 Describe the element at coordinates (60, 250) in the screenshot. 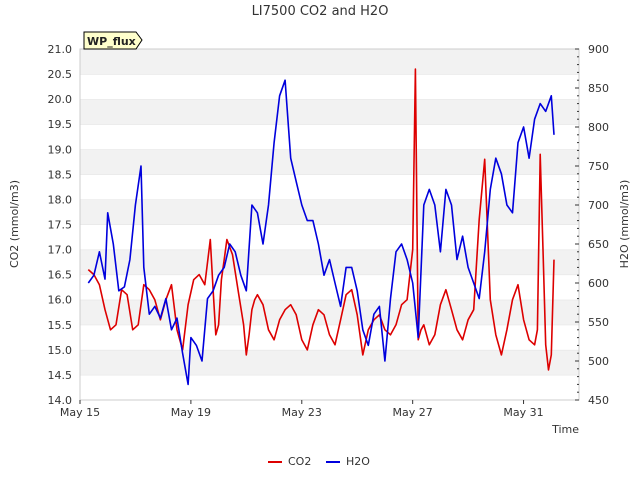

I see `y-left-tick-label: 17.0` at that location.